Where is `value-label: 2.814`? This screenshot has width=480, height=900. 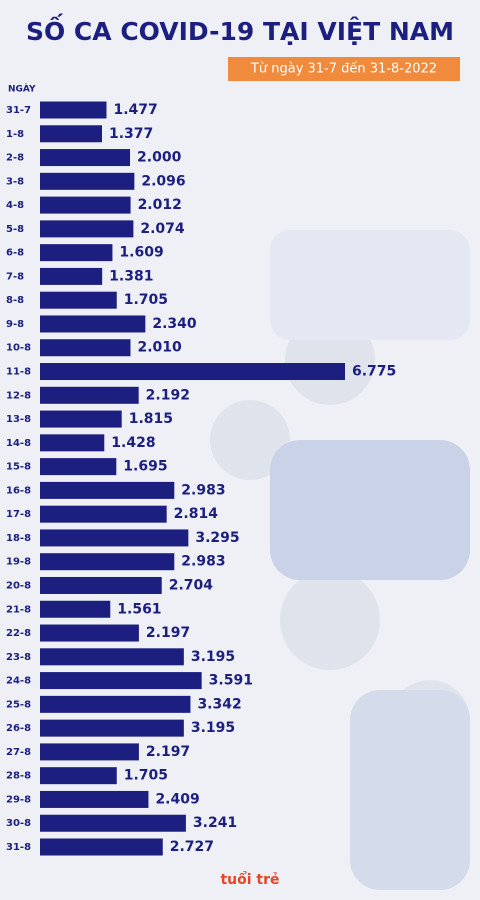
value-label: 2.814 is located at coordinates (196, 514).